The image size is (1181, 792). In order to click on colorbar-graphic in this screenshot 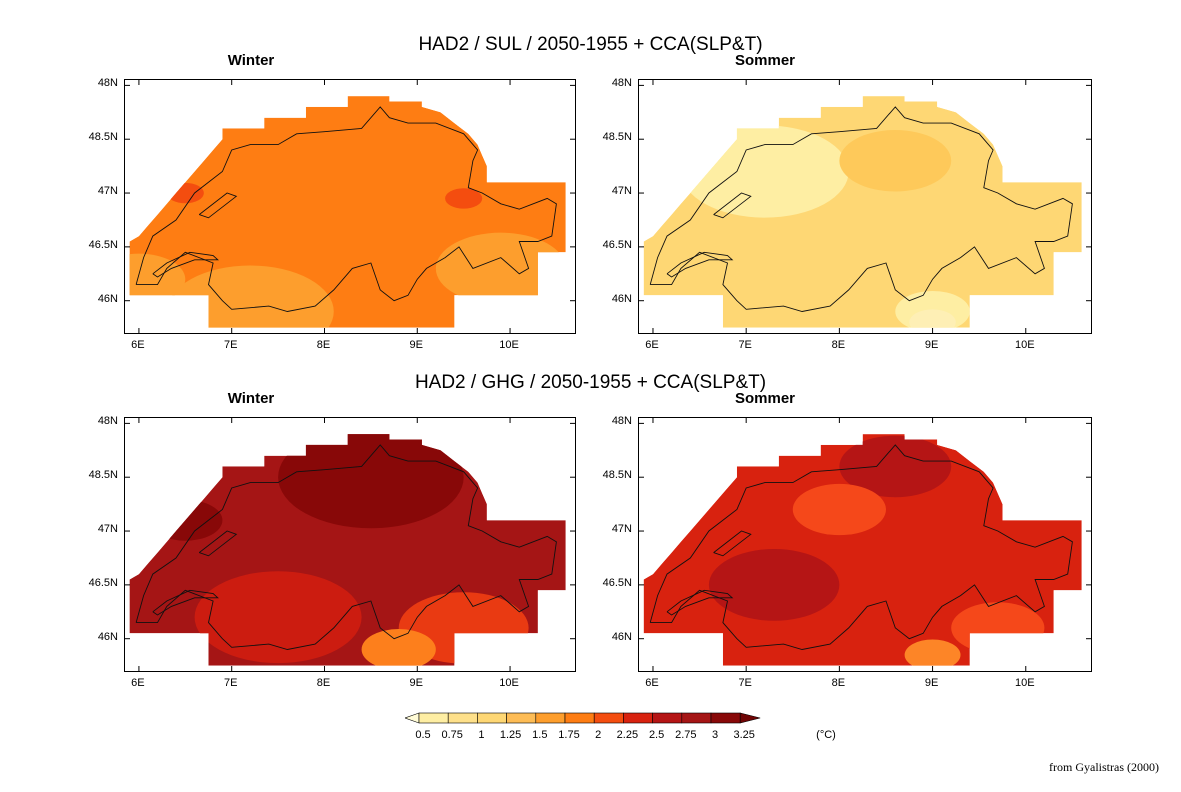, I will do `click(583, 718)`.